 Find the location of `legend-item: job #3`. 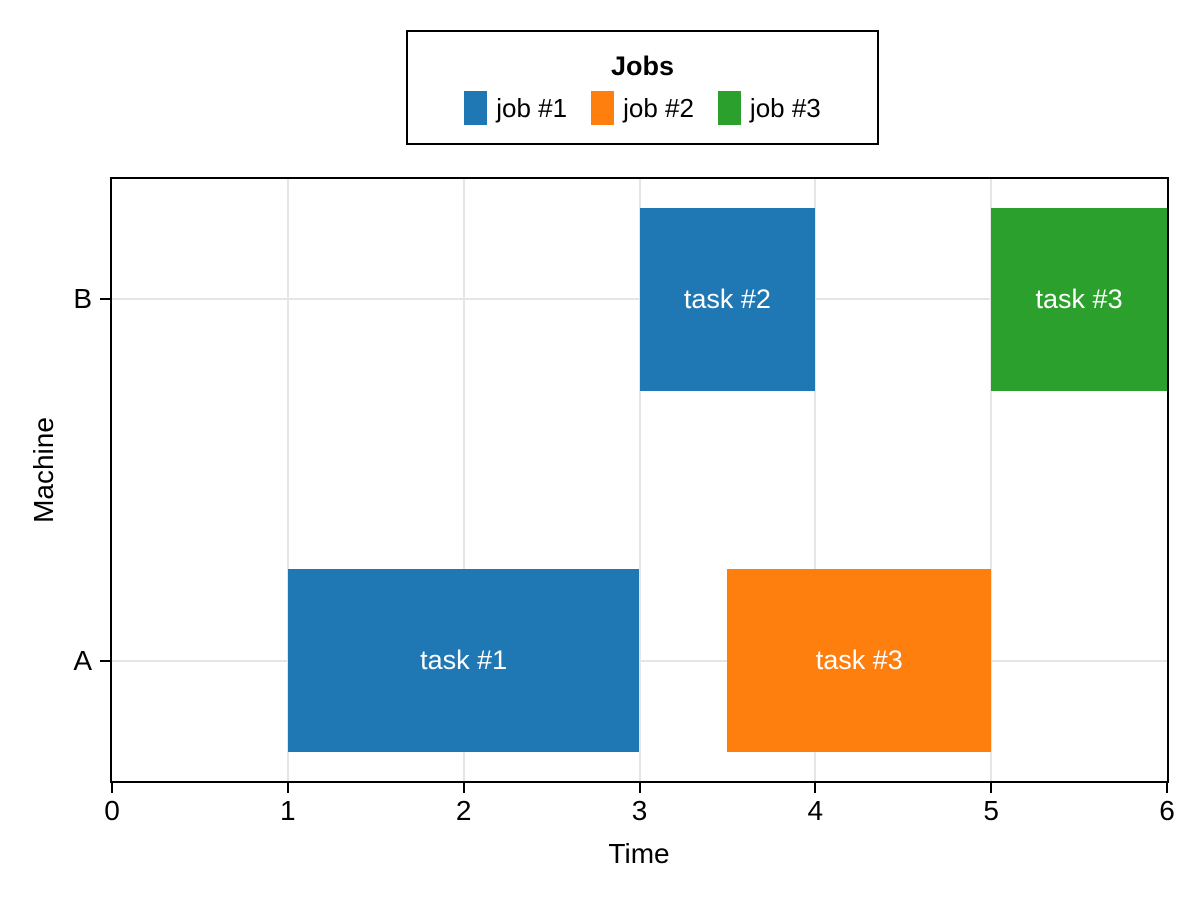

legend-item: job #3 is located at coordinates (769, 108).